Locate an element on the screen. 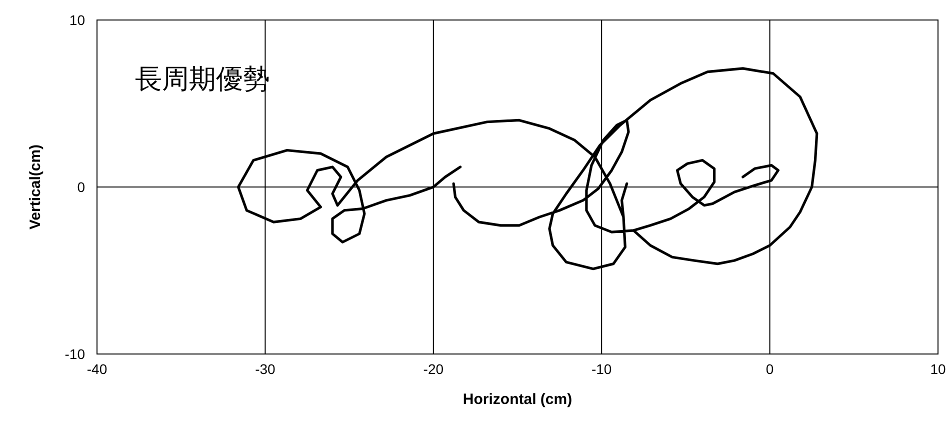 Image resolution: width=951 pixels, height=432 pixels. x-tick-label: 10 is located at coordinates (938, 369).